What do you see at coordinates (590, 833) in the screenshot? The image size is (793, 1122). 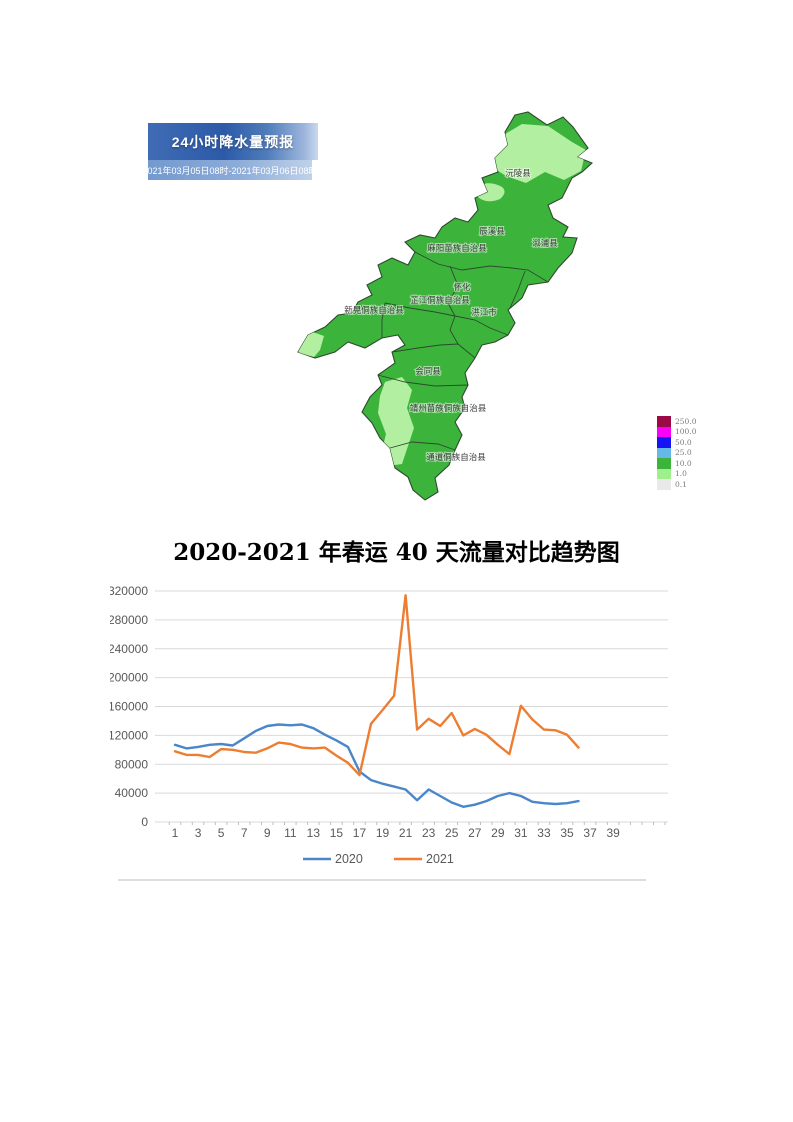 I see `x-axis-label: 37` at bounding box center [590, 833].